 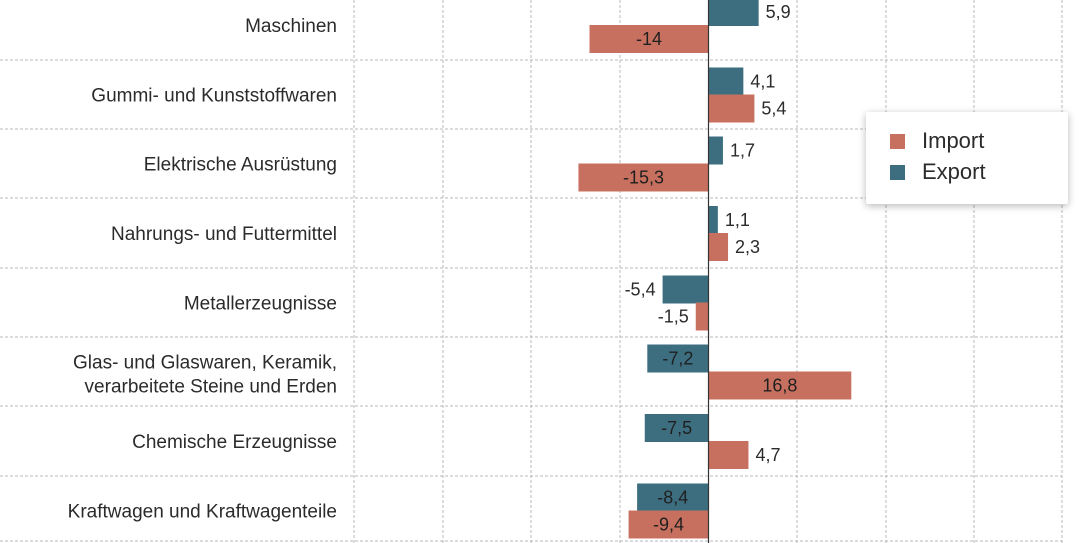 I want to click on legend: Import Export, so click(x=967, y=158).